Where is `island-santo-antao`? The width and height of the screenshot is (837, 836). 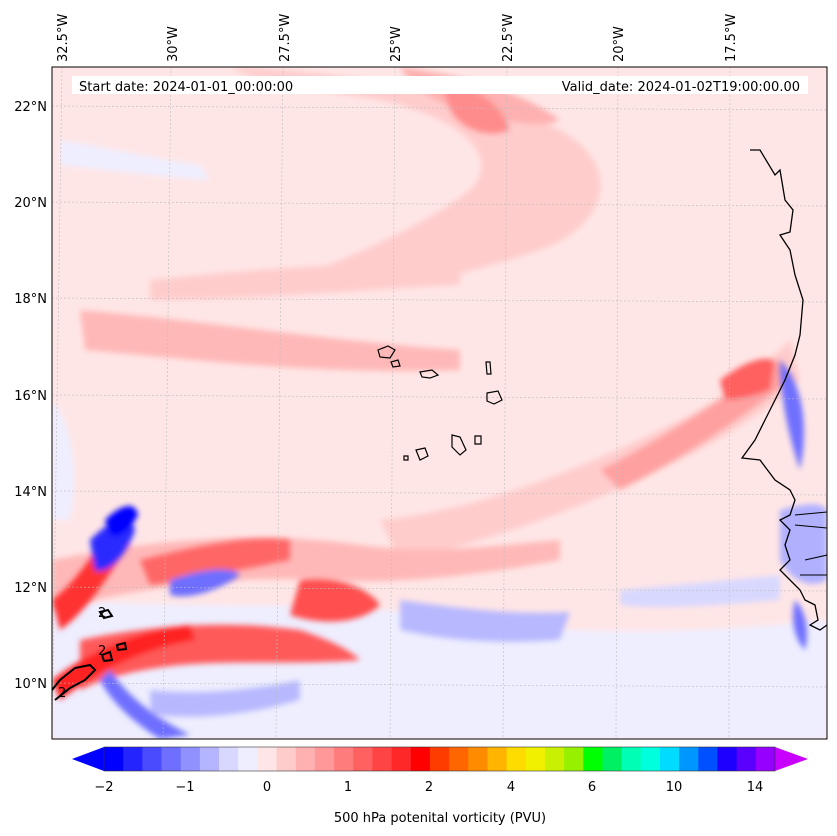
island-santo-antao is located at coordinates (386, 352).